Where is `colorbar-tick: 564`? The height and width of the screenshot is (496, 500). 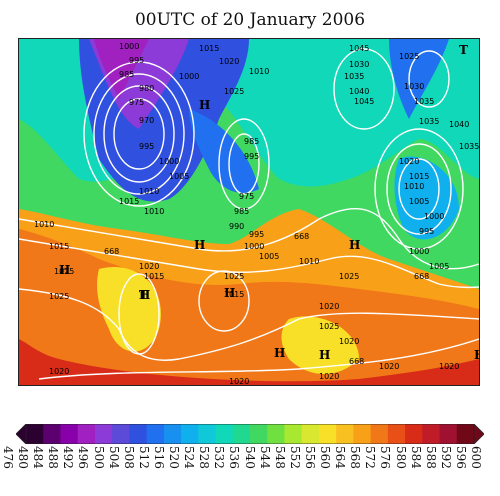
colorbar-tick: 564 is located at coordinates (340, 466).